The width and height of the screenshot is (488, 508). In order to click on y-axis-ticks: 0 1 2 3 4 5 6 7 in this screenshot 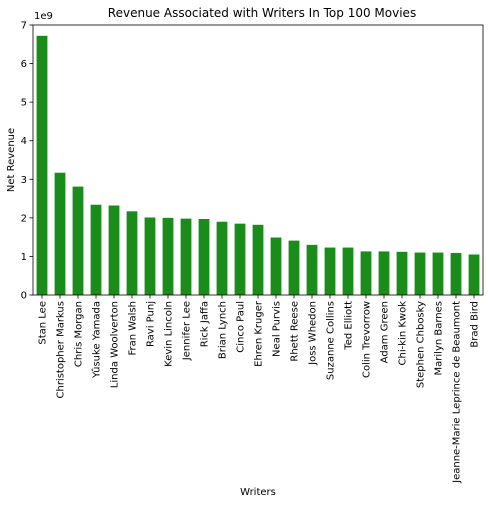, I will do `click(27, 161)`.